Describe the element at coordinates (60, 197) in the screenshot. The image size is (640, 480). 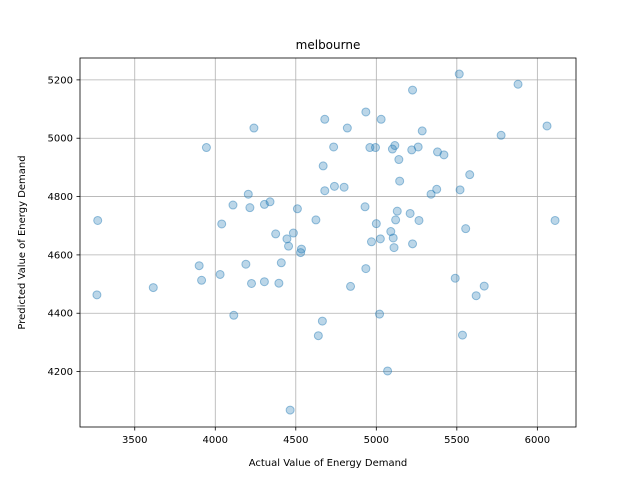
I see `y-tick-label: 4800` at that location.